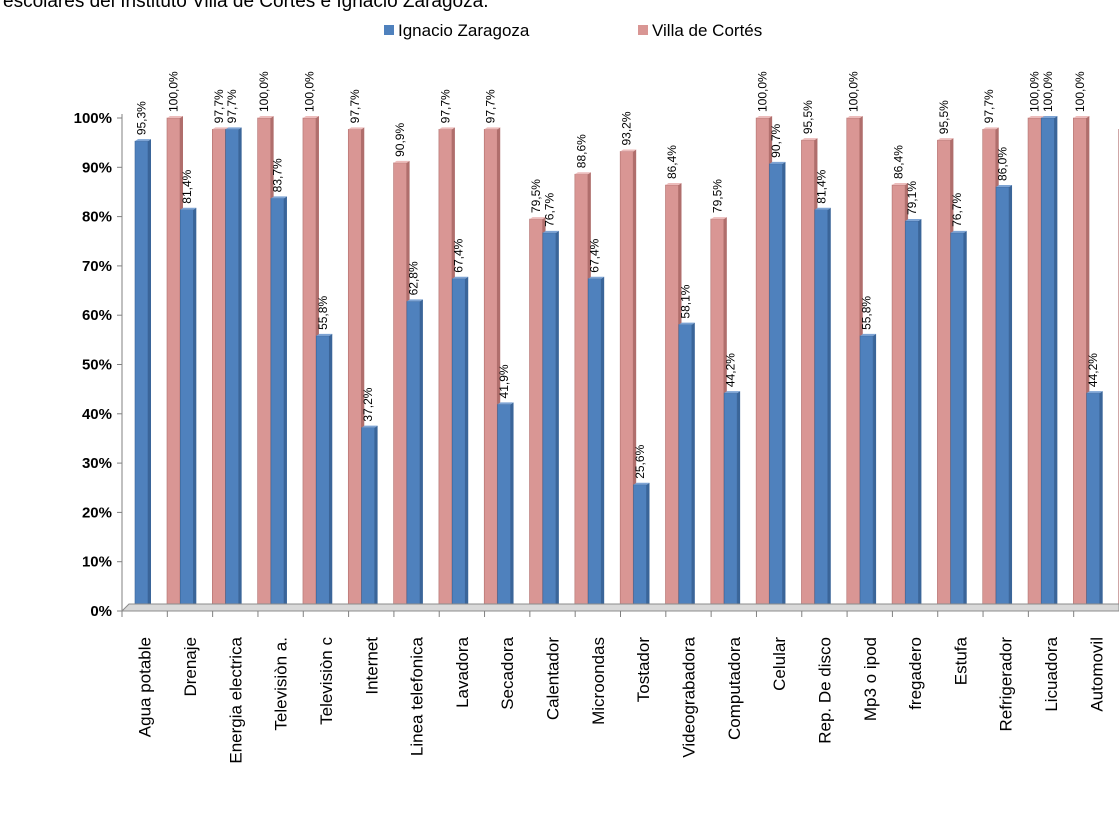 This screenshot has height=837, width=1119. What do you see at coordinates (553, 679) in the screenshot?
I see `x-tick-label: Calentador` at bounding box center [553, 679].